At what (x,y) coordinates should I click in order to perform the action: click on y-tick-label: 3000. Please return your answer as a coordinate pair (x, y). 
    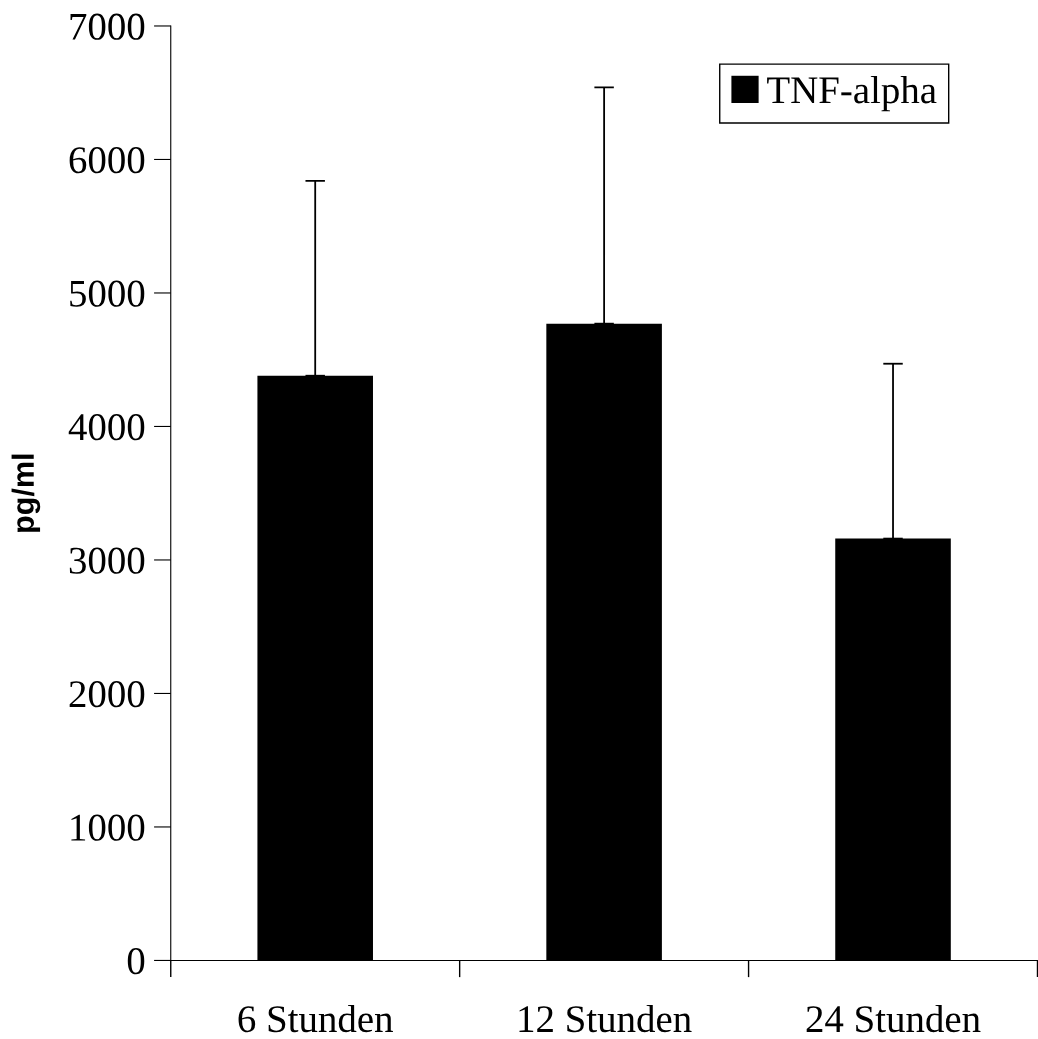
    Looking at the image, I should click on (107, 560).